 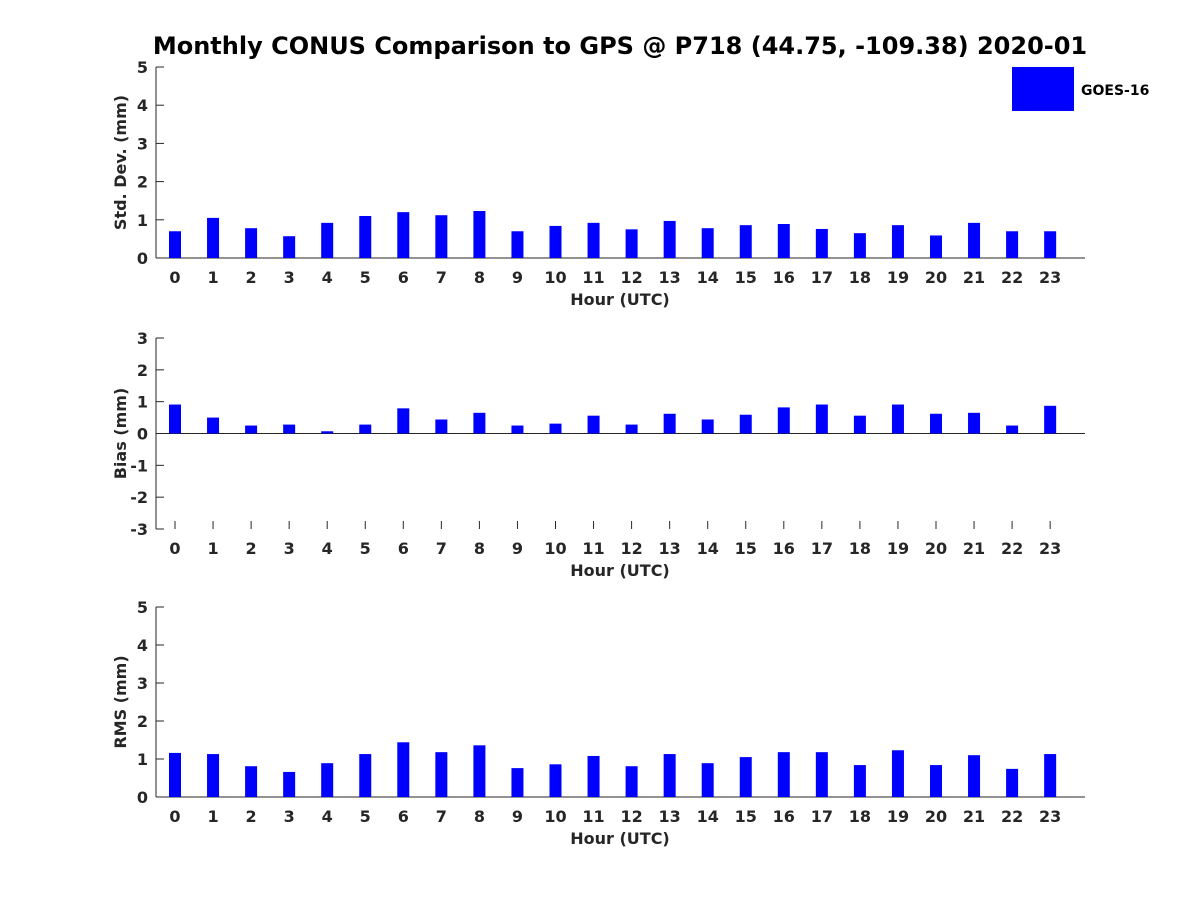 I want to click on x-tick-label: 12, so click(x=631, y=548).